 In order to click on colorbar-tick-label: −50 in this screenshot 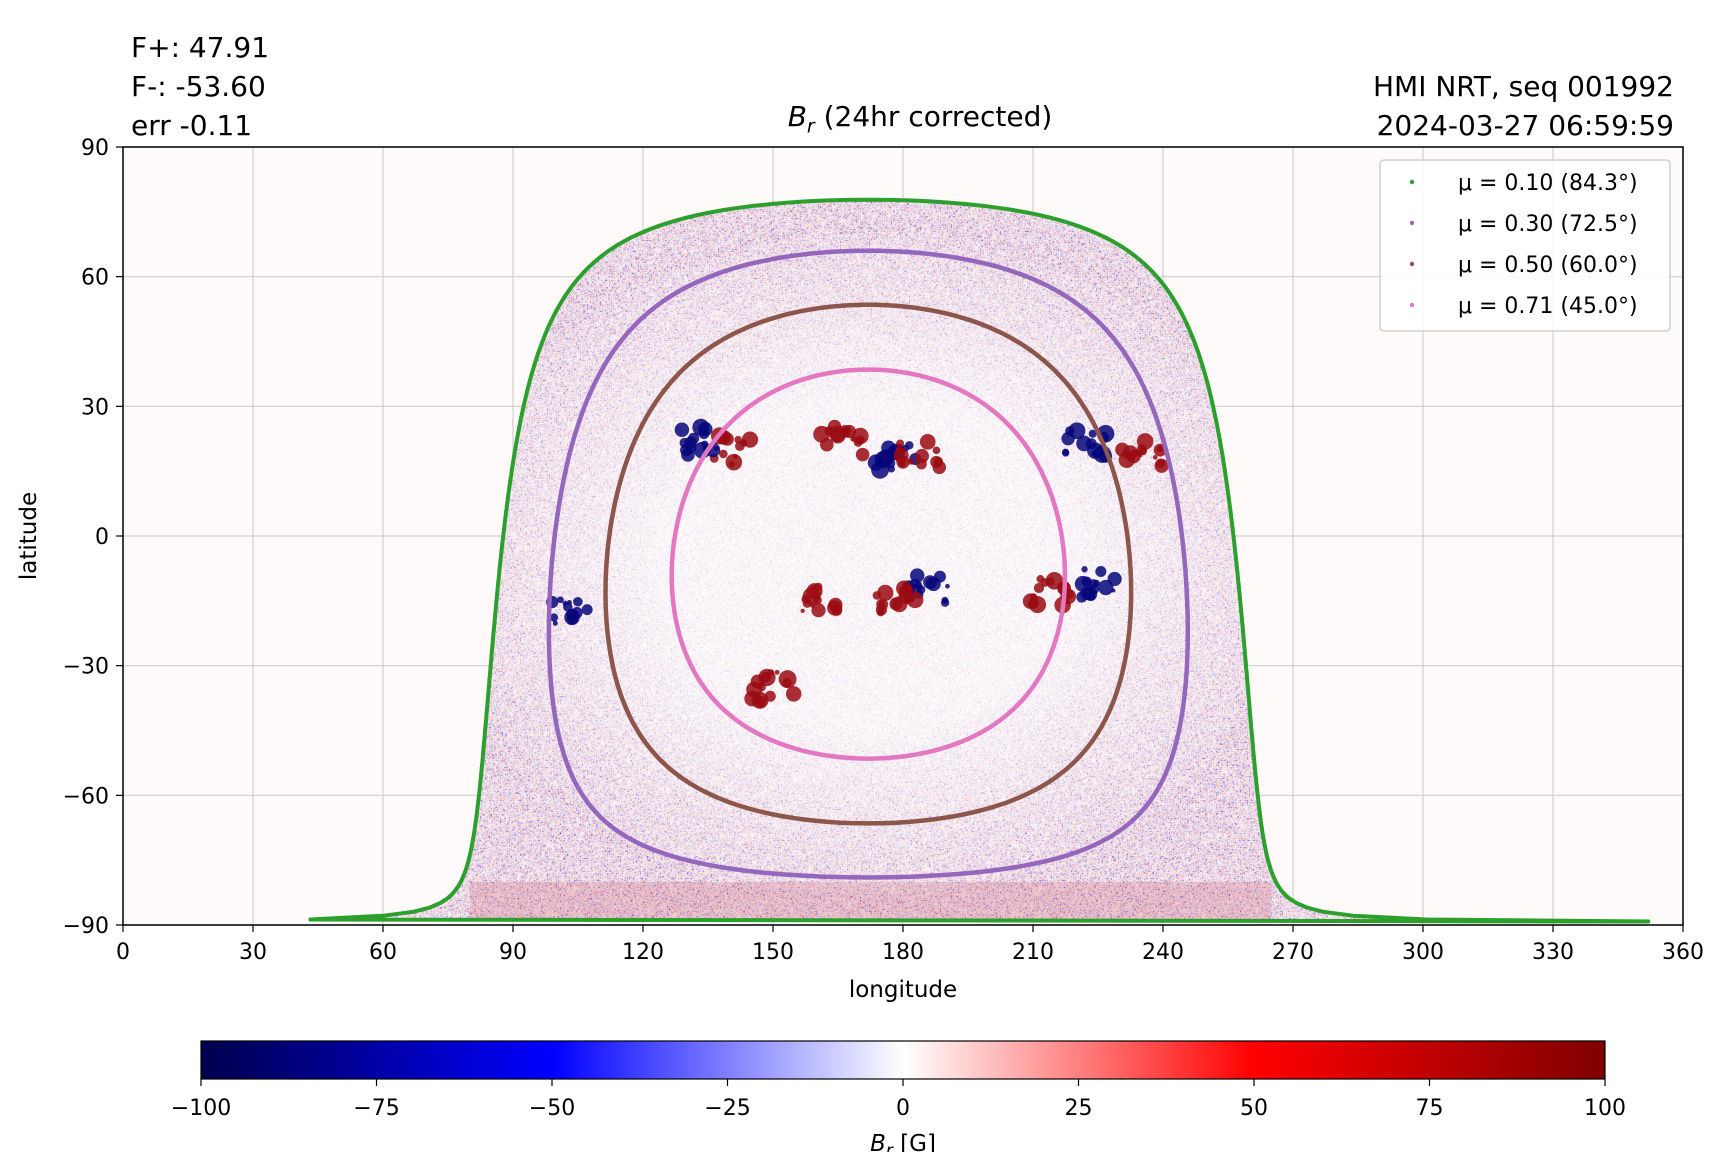, I will do `click(552, 1108)`.